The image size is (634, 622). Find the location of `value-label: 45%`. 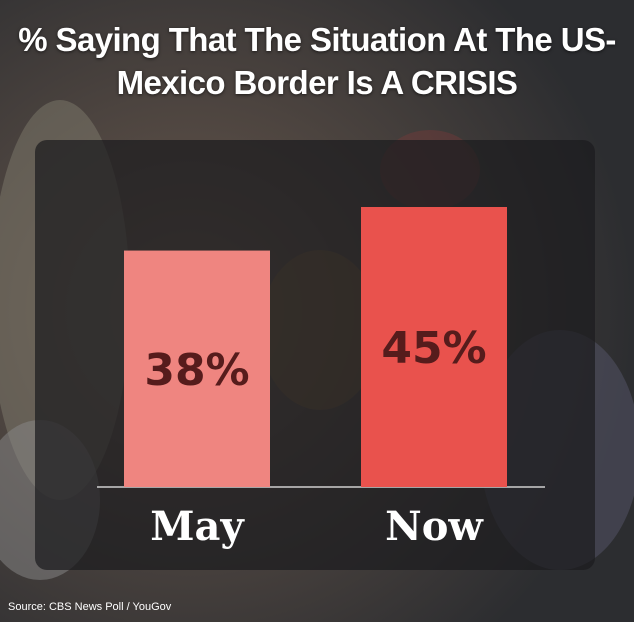

value-label: 45% is located at coordinates (433, 348).